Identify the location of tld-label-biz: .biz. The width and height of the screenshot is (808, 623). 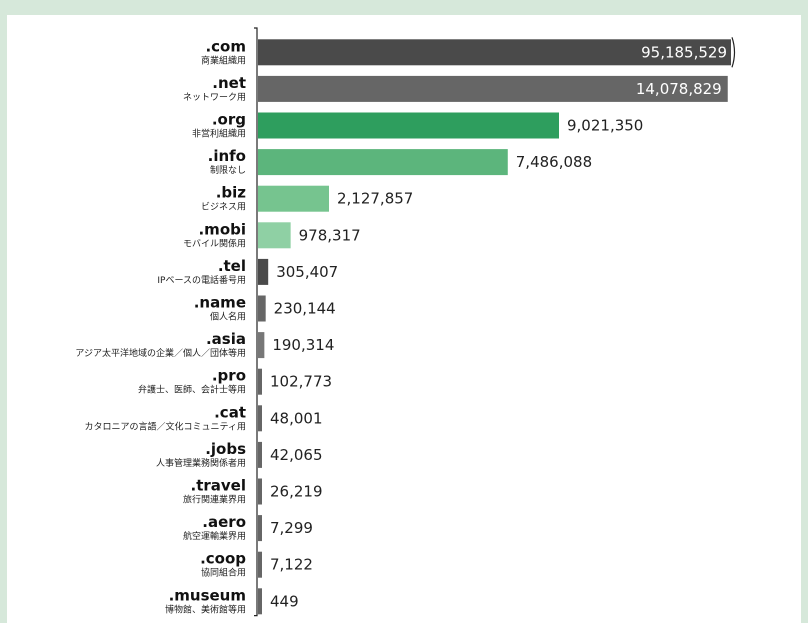
(231, 193).